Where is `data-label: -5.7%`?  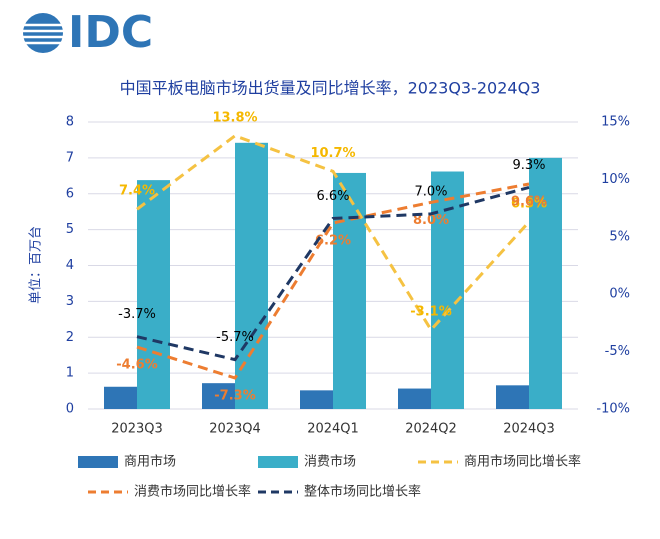
data-label: -5.7% is located at coordinates (235, 337).